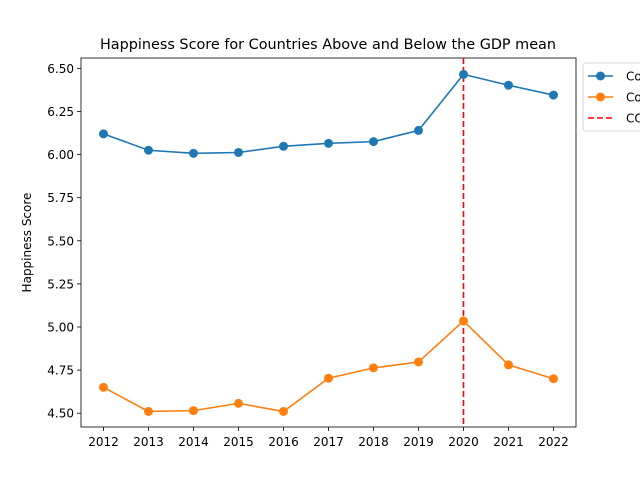 The height and width of the screenshot is (480, 640). What do you see at coordinates (60, 69) in the screenshot?
I see `y-tick-label: 6.50` at bounding box center [60, 69].